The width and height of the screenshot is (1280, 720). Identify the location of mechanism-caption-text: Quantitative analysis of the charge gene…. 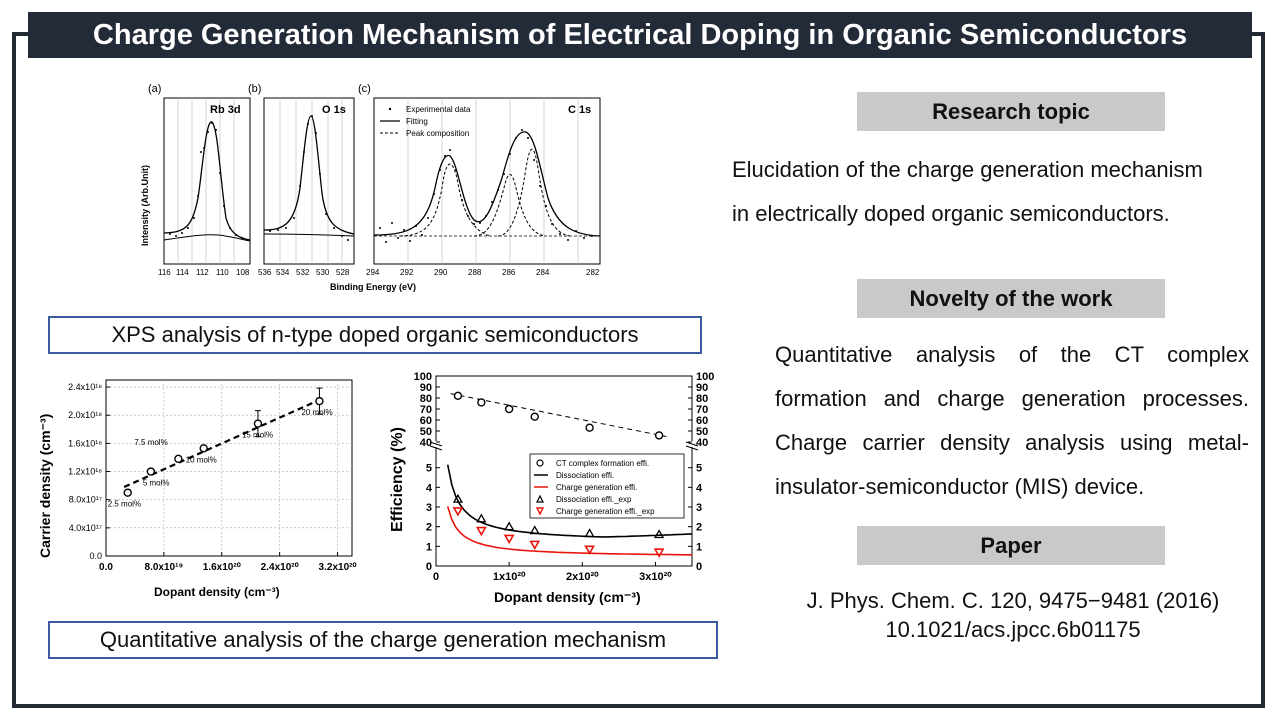
(383, 639).